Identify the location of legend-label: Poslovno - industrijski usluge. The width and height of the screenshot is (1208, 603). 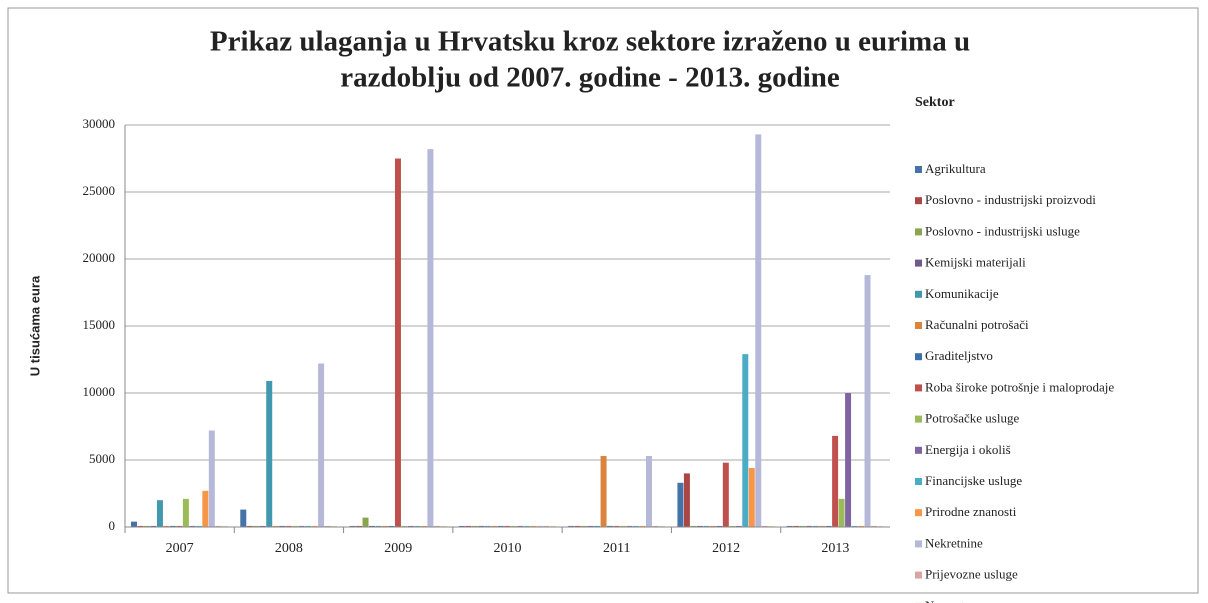
(1002, 230).